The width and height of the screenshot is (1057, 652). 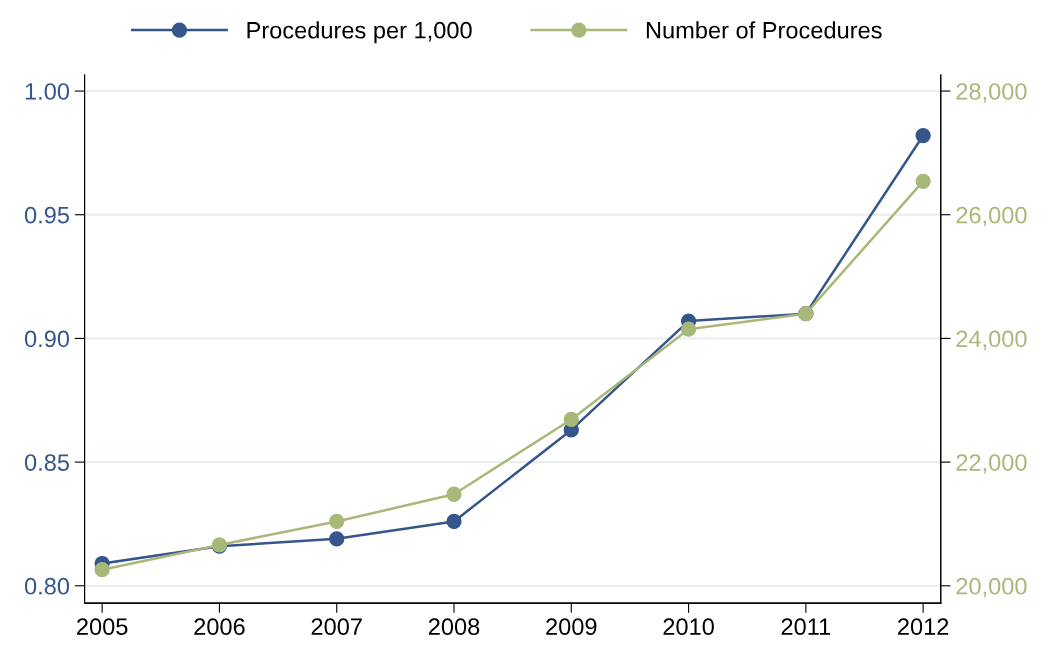 What do you see at coordinates (806, 627) in the screenshot?
I see `x-tick-label: 2011` at bounding box center [806, 627].